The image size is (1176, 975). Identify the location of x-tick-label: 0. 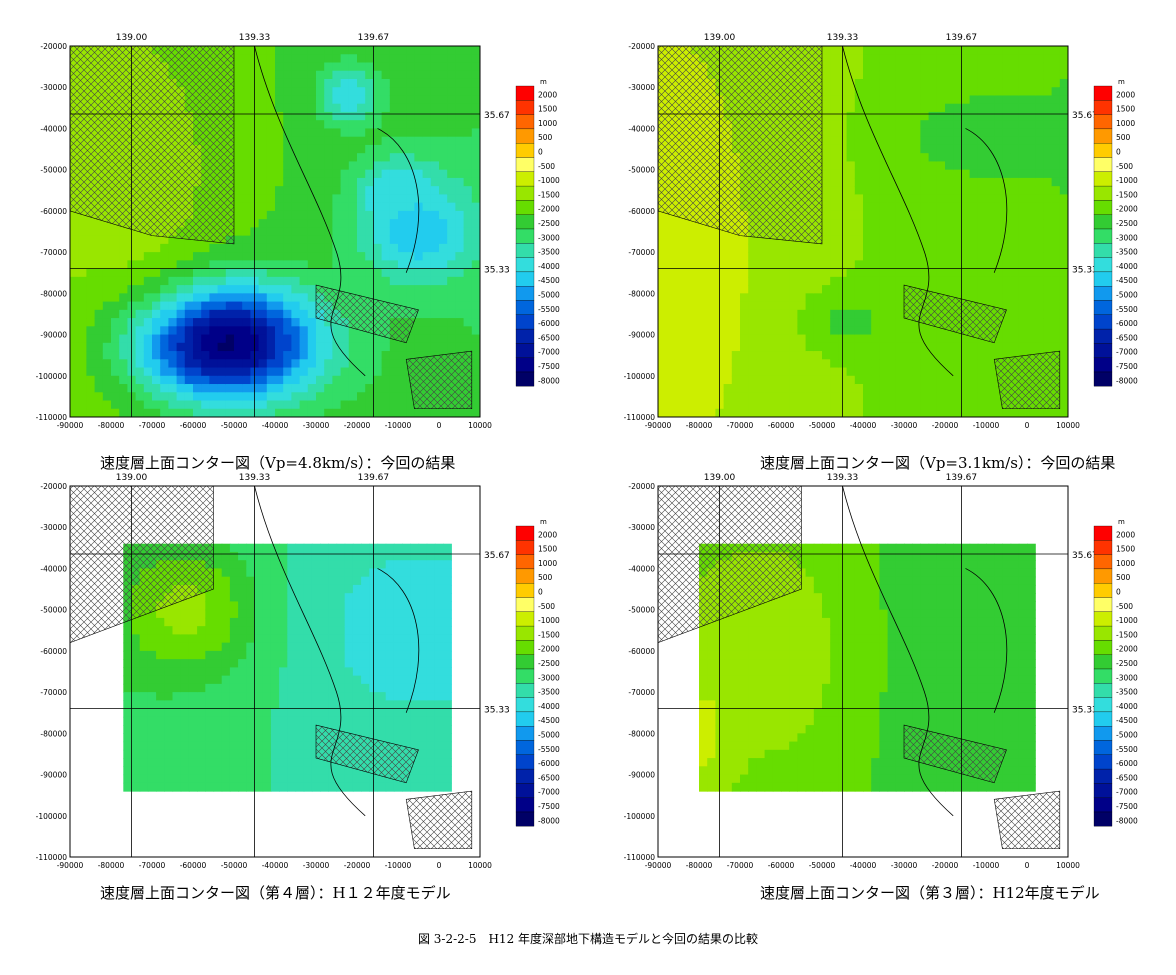
(439, 425).